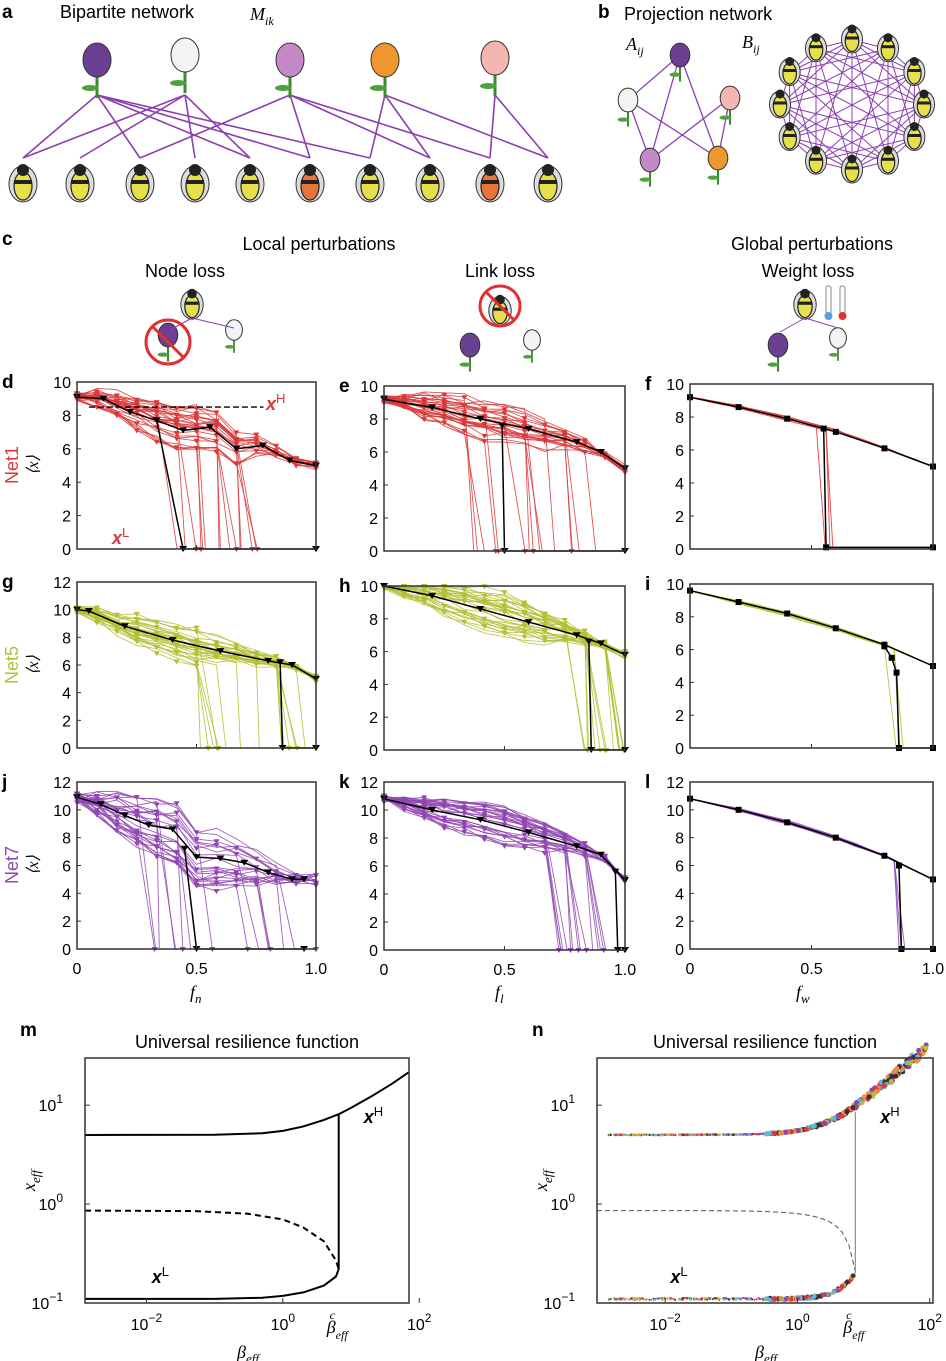 Image resolution: width=946 pixels, height=1361 pixels. Describe the element at coordinates (821, 323) in the screenshot. I see `link` at that location.